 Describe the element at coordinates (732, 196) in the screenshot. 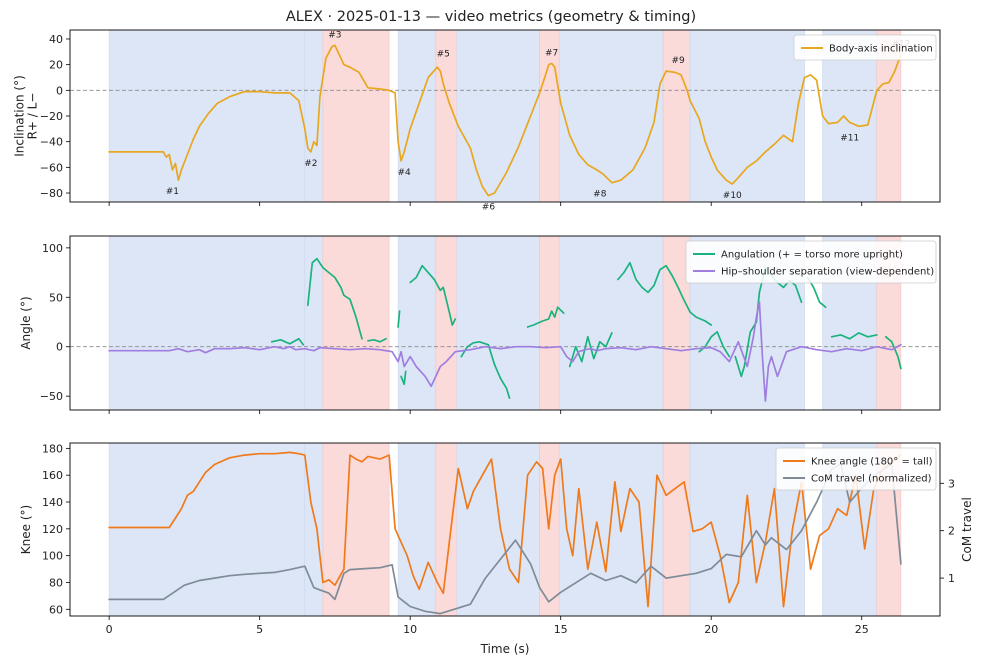

I see `peak-label: #10` at that location.